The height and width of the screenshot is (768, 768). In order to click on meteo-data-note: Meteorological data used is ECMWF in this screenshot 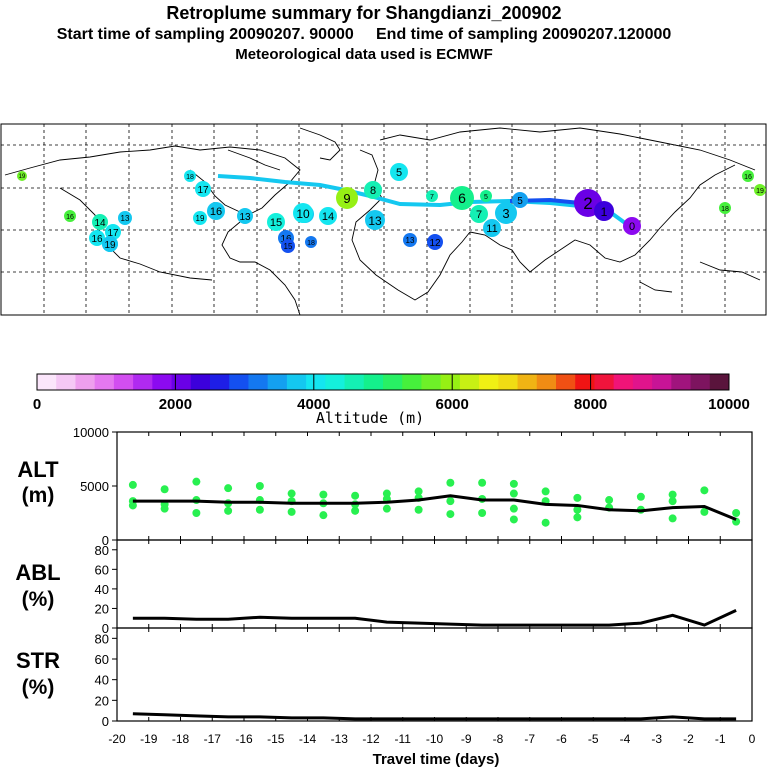, I will do `click(364, 54)`.